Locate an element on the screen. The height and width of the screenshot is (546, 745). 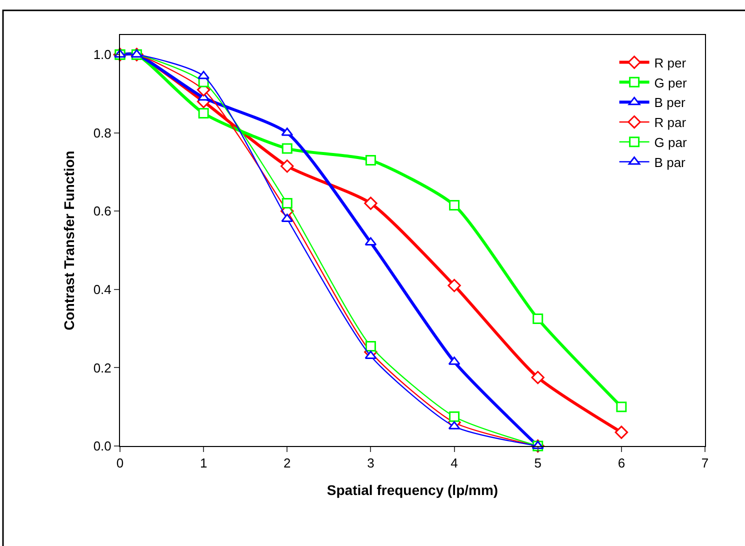
y-tick-label: 0.2 is located at coordinates (102, 368).